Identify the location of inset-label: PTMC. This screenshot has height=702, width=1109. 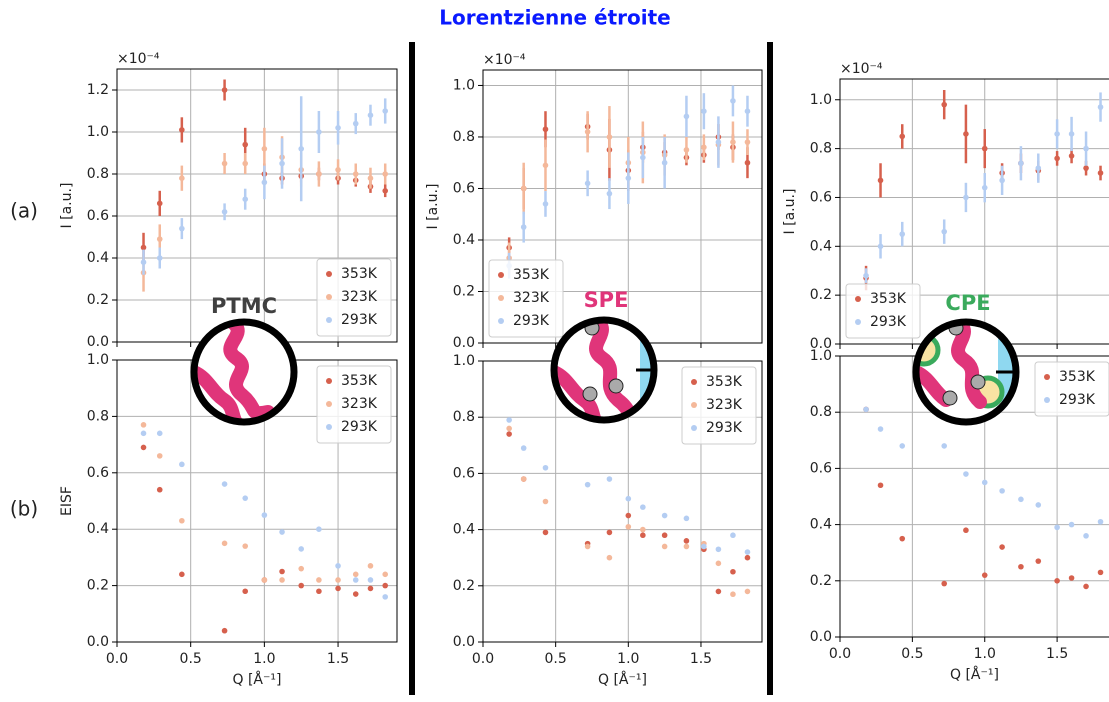
(244, 306).